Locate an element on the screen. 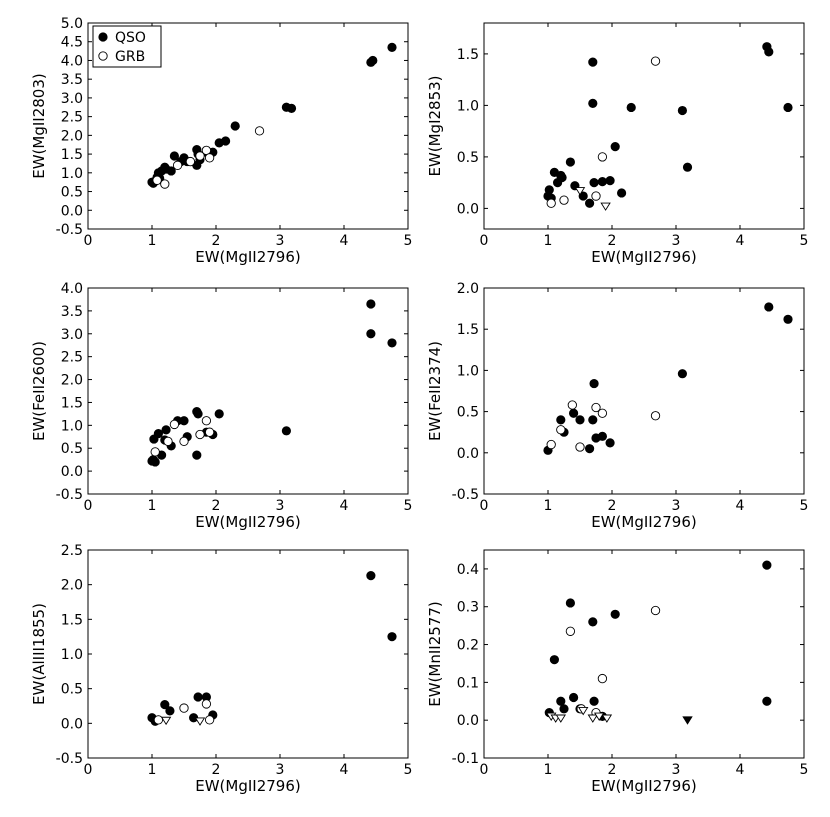  y-axis-label: EW(FeII2374) is located at coordinates (435, 391).